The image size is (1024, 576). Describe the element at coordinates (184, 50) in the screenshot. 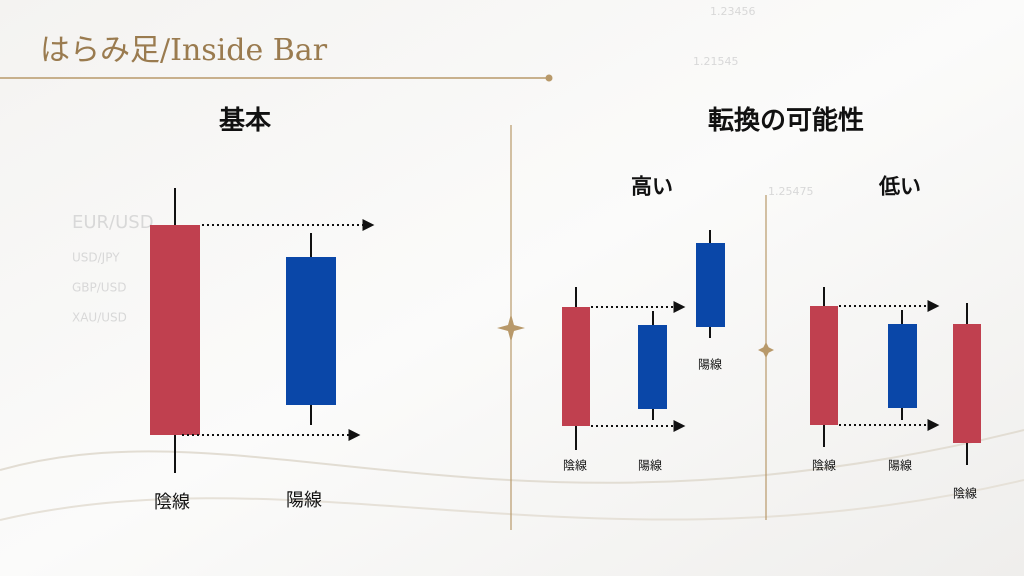

I see `title: はらみ足/Inside Bar` at that location.